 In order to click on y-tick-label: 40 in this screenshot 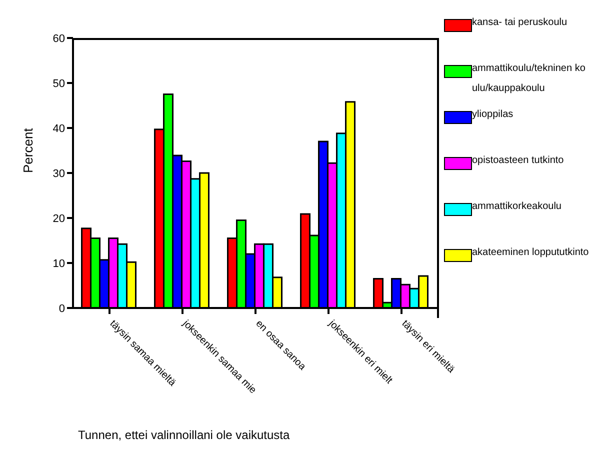, I will do `click(58, 128)`.